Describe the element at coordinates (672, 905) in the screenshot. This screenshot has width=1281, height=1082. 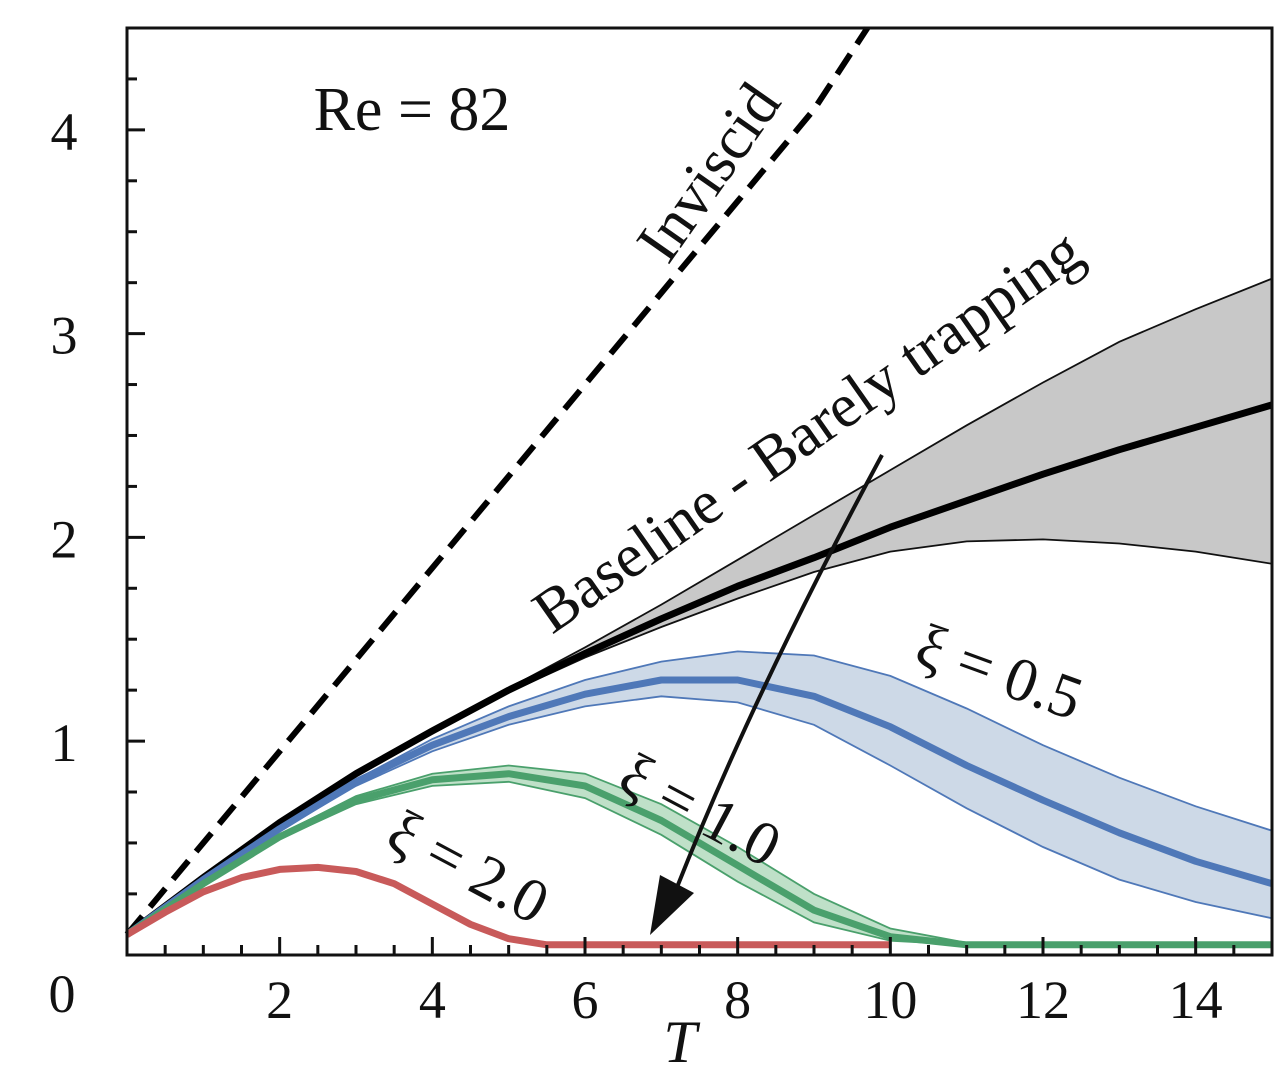
I see `trend-arrow-head` at that location.